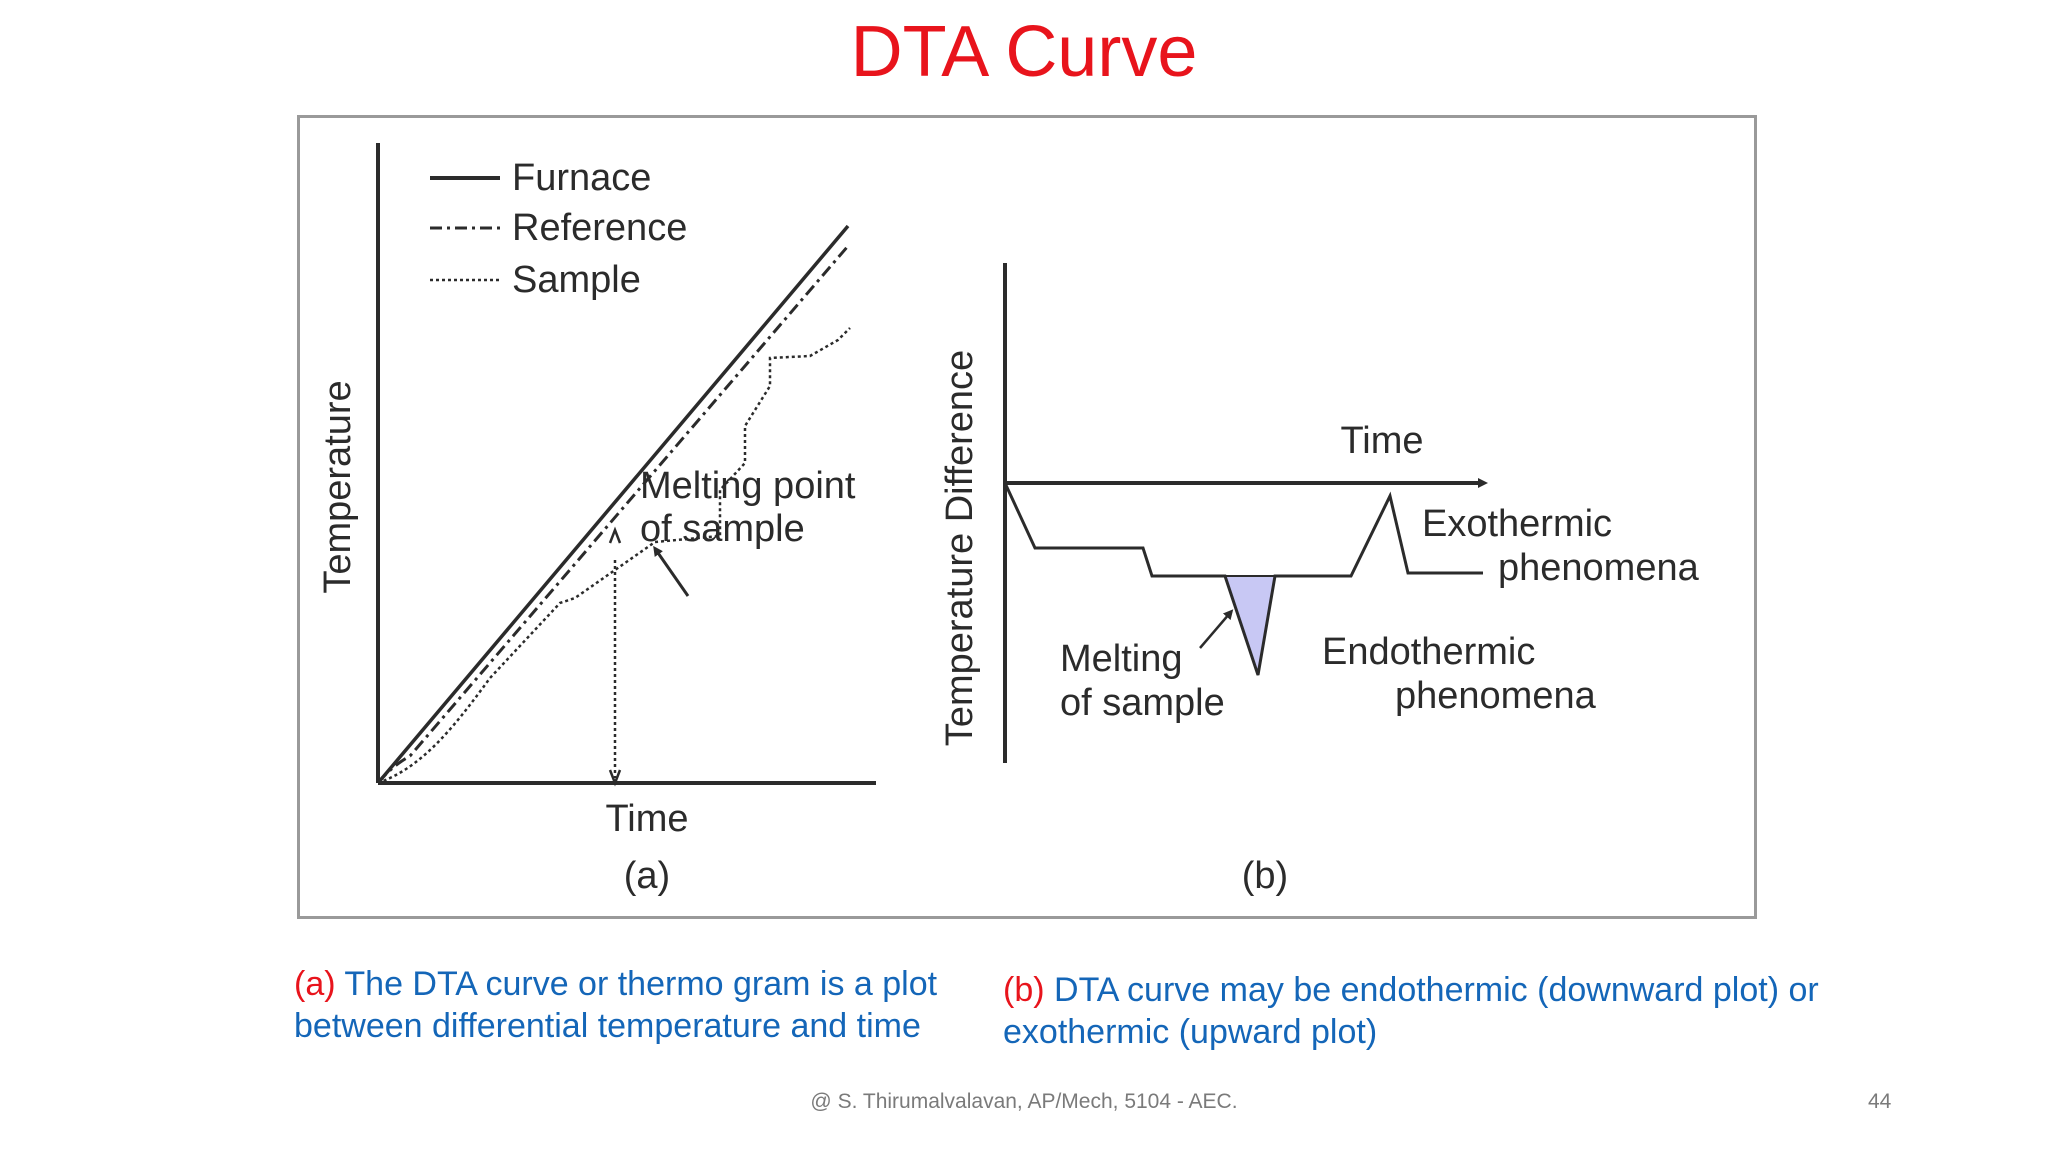 The height and width of the screenshot is (1152, 2048). Describe the element at coordinates (748, 486) in the screenshot. I see `melting-point-label-line1: Melting point` at that location.